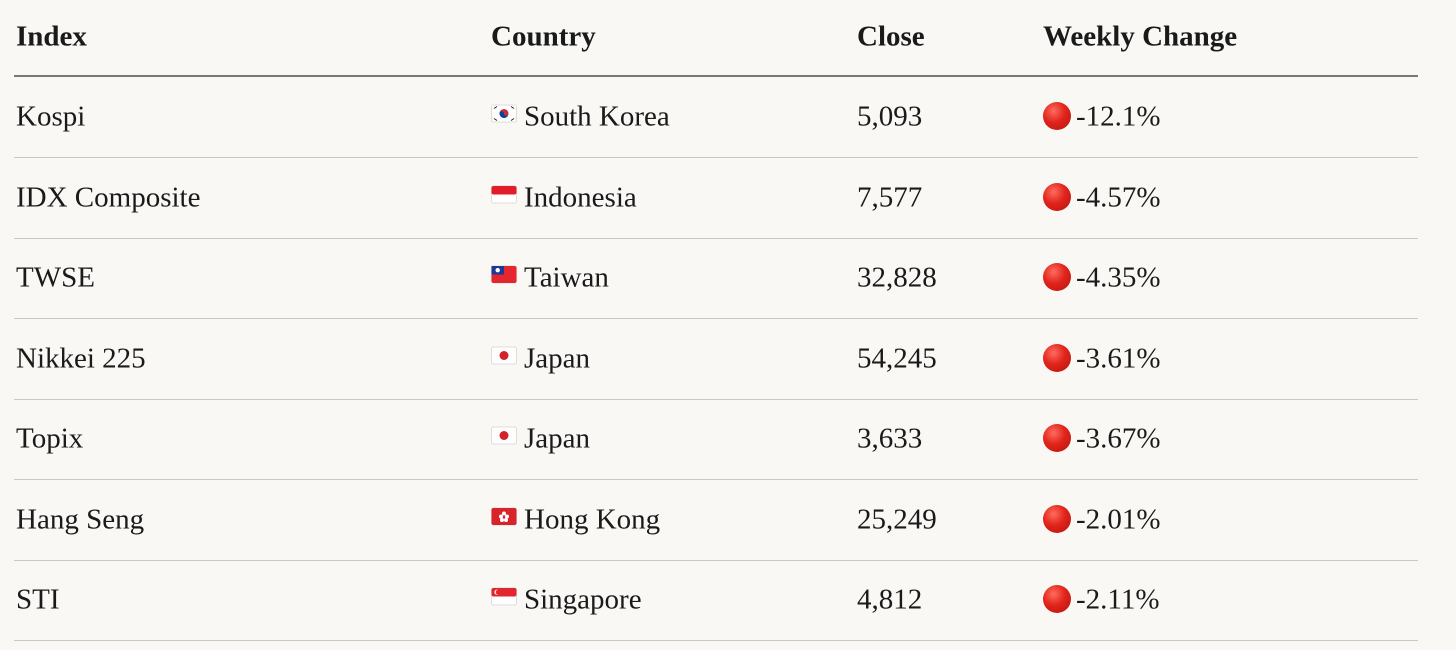  What do you see at coordinates (51, 36) in the screenshot?
I see `header-cell: Index` at bounding box center [51, 36].